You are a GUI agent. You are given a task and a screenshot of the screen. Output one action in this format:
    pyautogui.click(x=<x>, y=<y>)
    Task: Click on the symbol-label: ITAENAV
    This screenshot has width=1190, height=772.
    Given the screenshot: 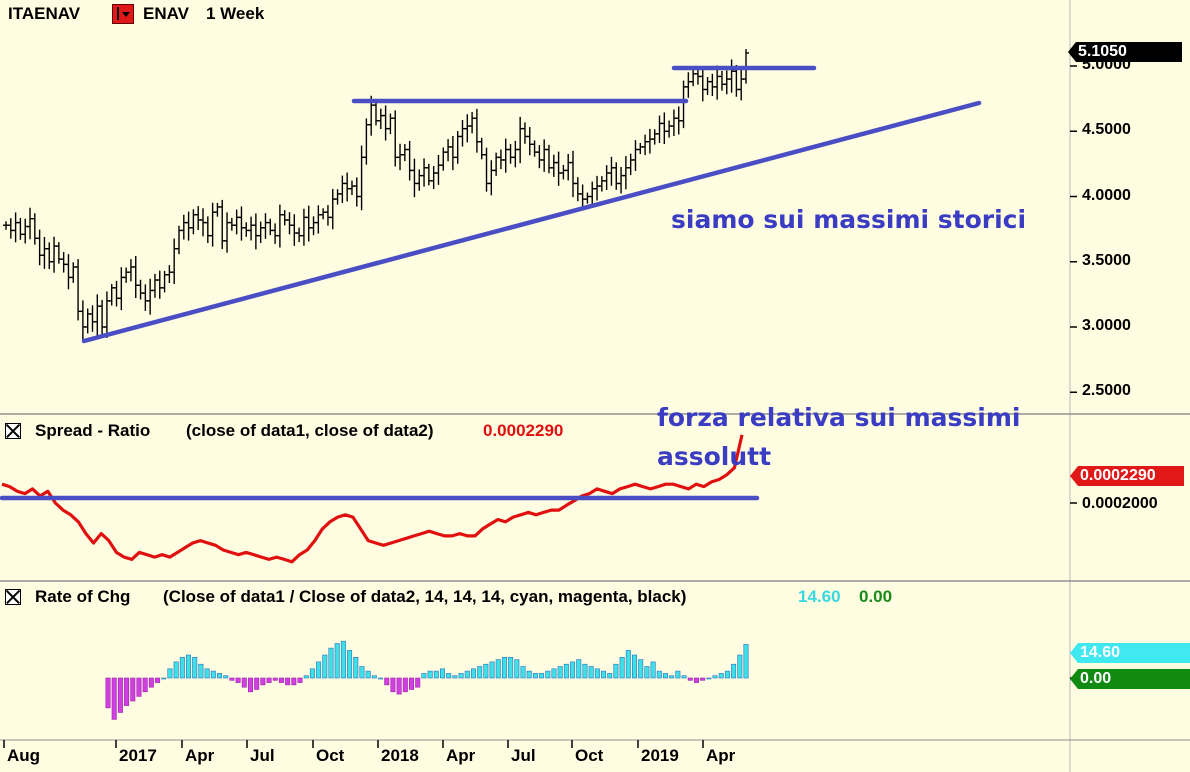 What is the action you would take?
    pyautogui.click(x=44, y=13)
    